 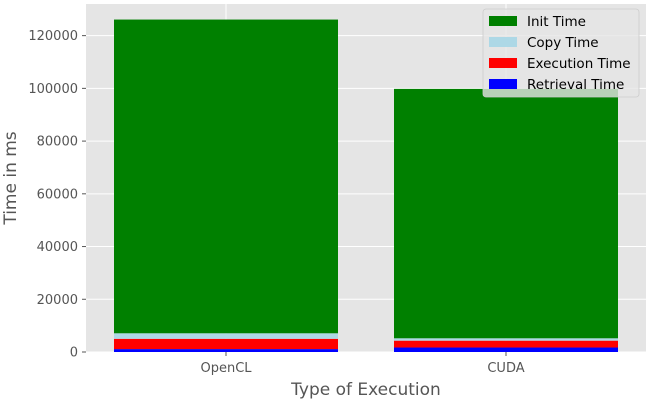 I want to click on y-tick-label: 0, so click(x=74, y=353).